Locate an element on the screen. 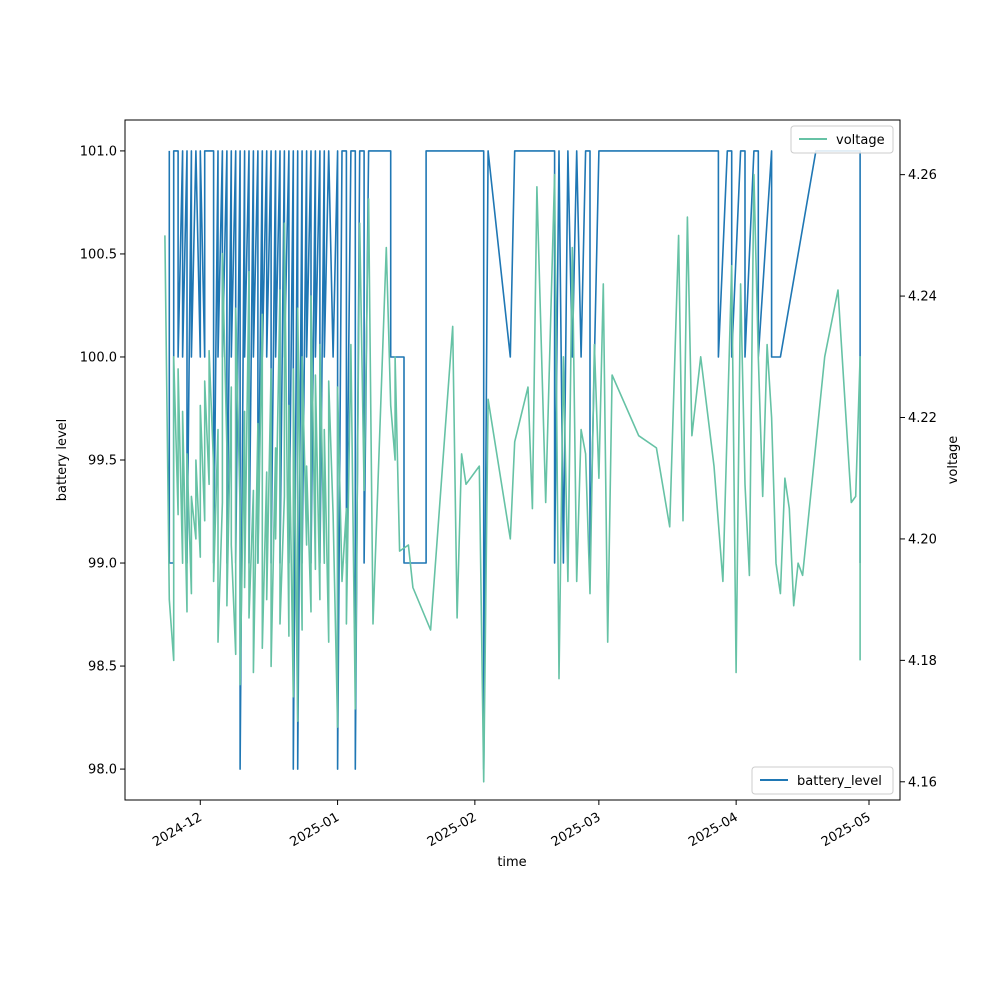  y-left-tick-label: 100.0 is located at coordinates (98, 357).